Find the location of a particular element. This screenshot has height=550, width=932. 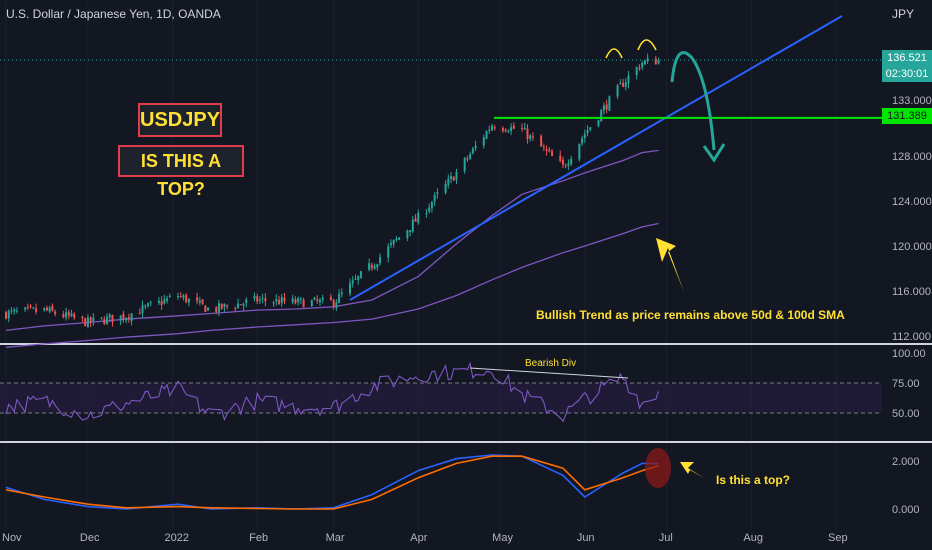

trend-arrow is located at coordinates (670, 265).